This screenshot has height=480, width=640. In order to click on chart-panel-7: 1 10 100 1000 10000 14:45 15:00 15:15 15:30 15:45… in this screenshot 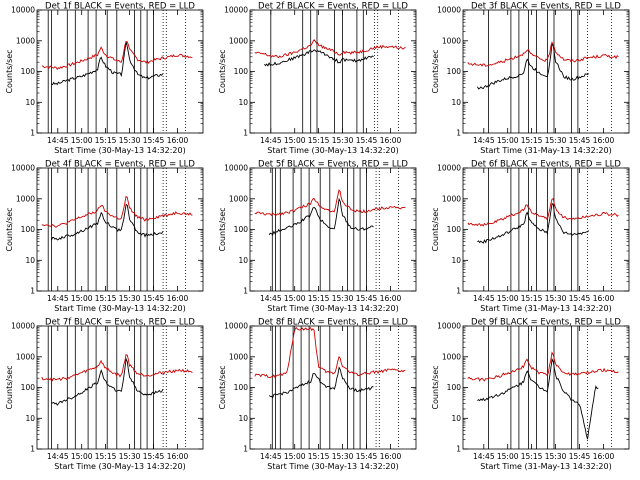, I will do `click(104, 394)`.